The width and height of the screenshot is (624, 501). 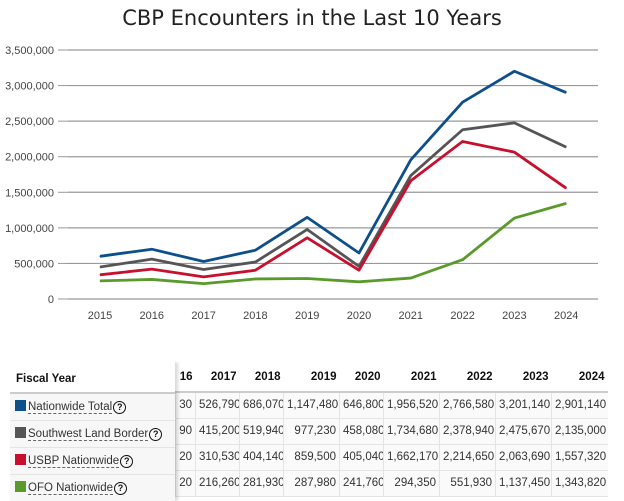 What do you see at coordinates (185, 377) in the screenshot?
I see `column-header-16: 16` at bounding box center [185, 377].